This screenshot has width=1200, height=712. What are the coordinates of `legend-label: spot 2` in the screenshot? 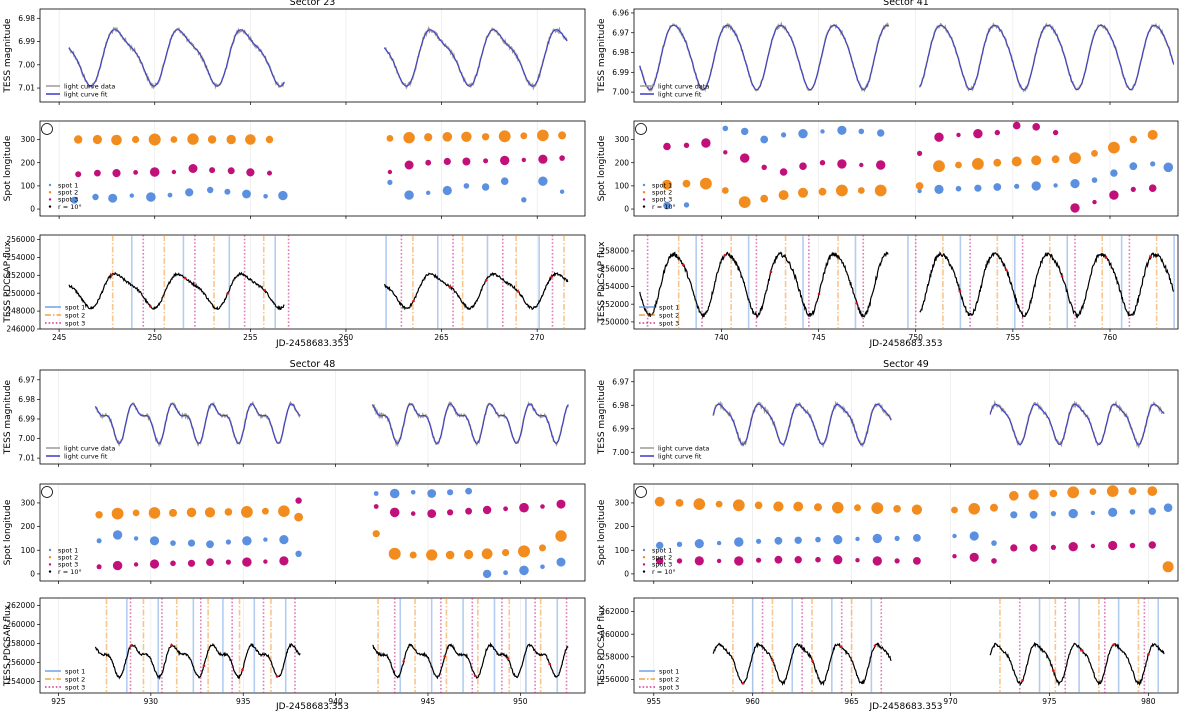 It's located at (75, 679).